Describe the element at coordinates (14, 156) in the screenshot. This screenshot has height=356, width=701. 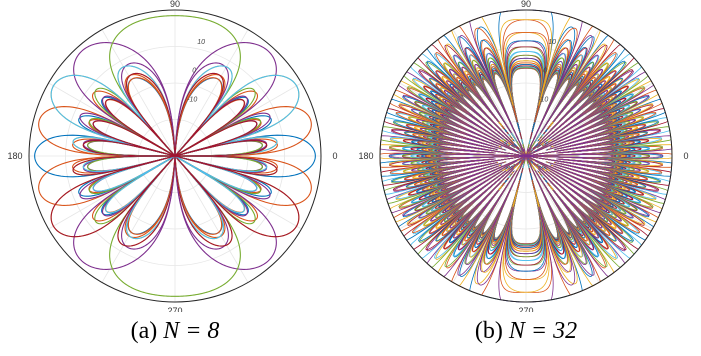
I see `angle-tick-a-180: 180` at that location.